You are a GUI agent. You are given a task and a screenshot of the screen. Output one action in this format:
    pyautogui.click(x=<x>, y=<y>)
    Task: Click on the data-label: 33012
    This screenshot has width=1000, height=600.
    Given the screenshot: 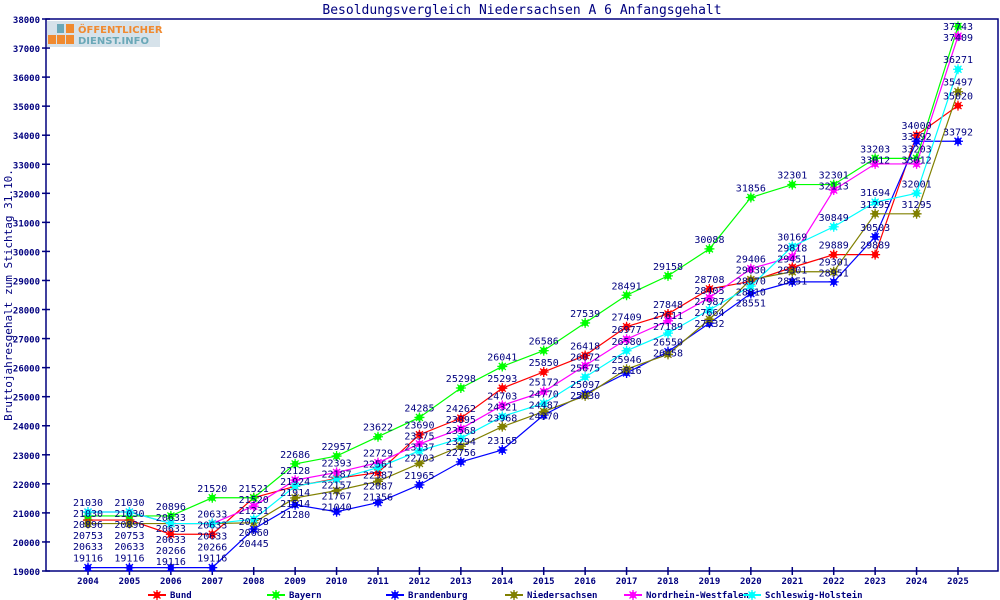 What is the action you would take?
    pyautogui.click(x=917, y=160)
    